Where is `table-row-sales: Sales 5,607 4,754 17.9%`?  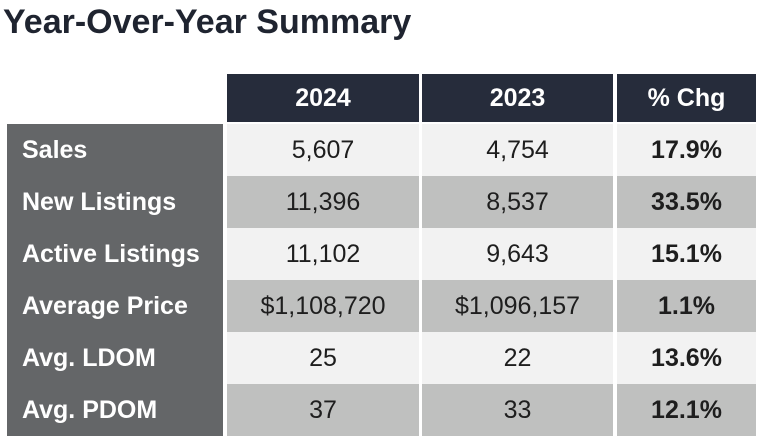
table-row-sales: Sales 5,607 4,754 17.9% is located at coordinates (382, 150).